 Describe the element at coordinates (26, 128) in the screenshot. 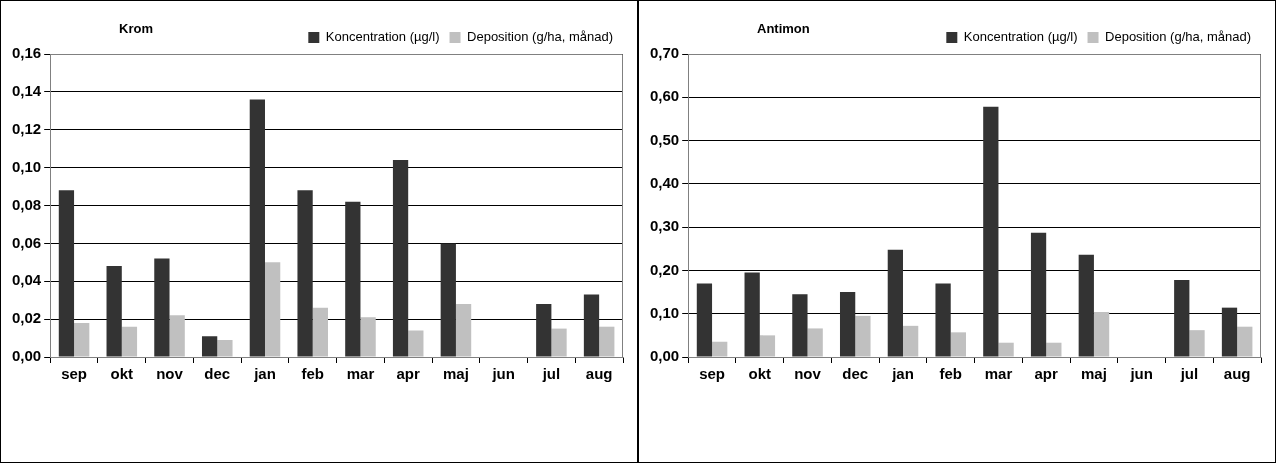

I see `y-tick-label: 0,12` at that location.